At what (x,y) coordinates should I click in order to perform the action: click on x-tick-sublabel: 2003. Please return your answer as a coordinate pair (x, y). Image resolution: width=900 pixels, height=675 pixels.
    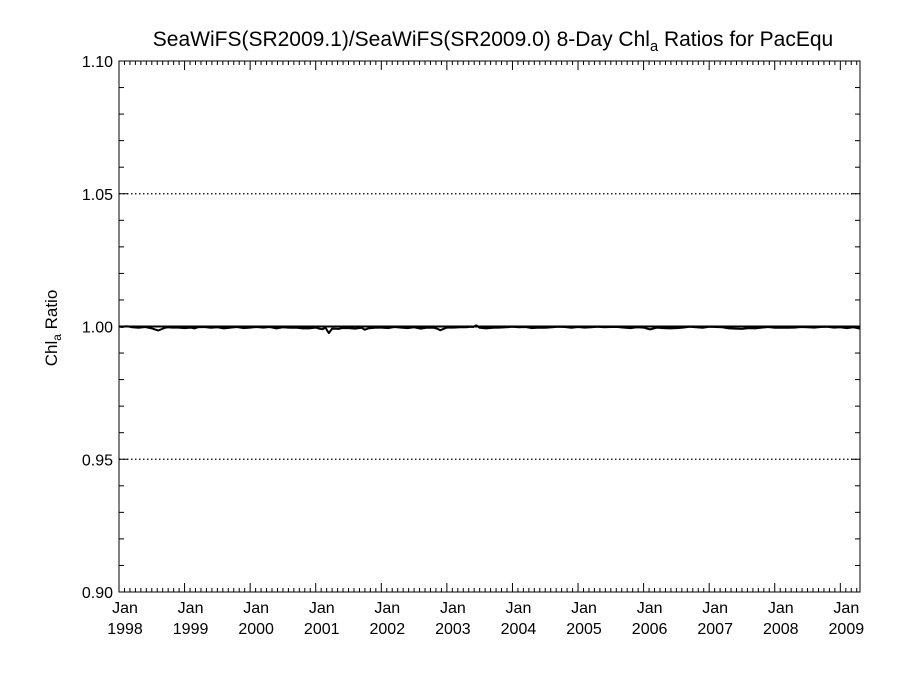
    Looking at the image, I should click on (453, 629).